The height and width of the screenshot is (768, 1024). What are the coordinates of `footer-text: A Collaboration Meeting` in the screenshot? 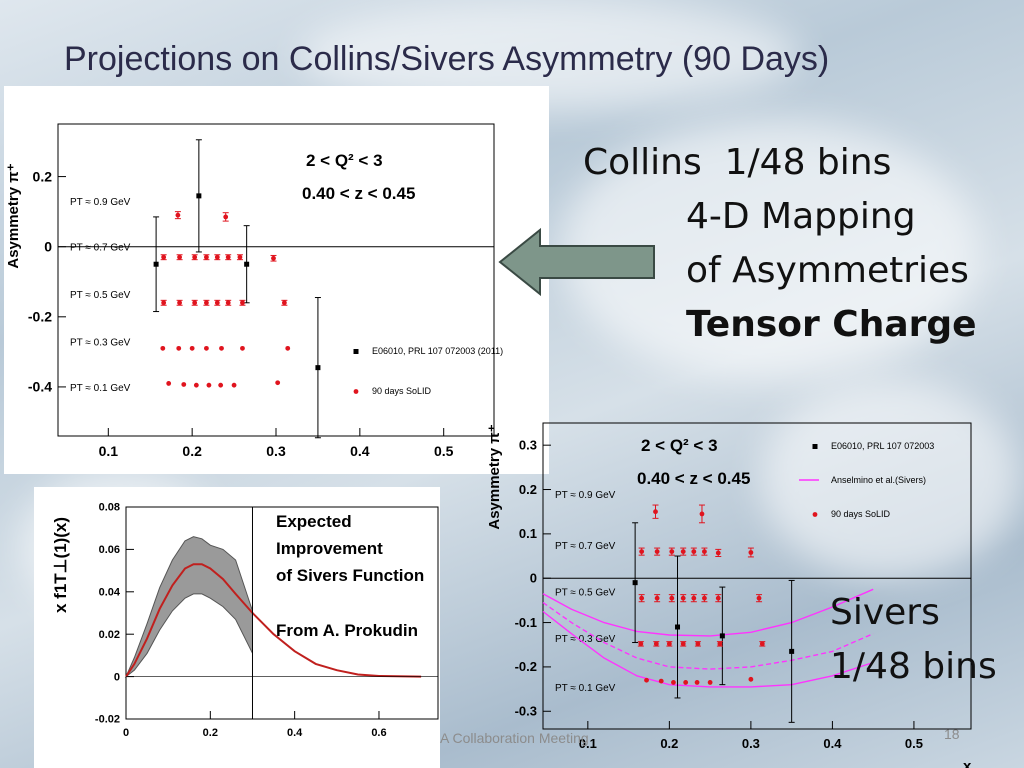 It's located at (514, 738).